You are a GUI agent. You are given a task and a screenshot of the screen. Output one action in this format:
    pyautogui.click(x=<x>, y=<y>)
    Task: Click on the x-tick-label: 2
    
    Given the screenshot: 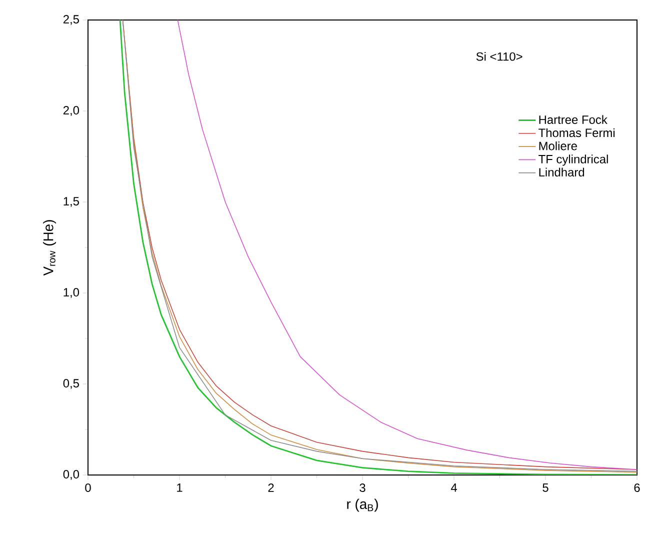 What is the action you would take?
    pyautogui.click(x=271, y=488)
    